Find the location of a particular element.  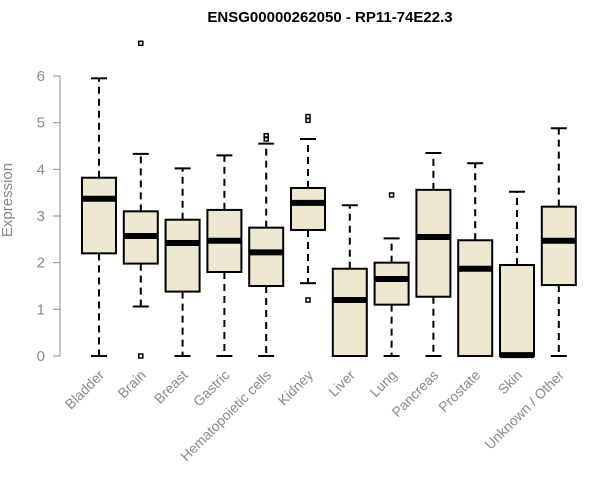

box-bladder is located at coordinates (99, 217).